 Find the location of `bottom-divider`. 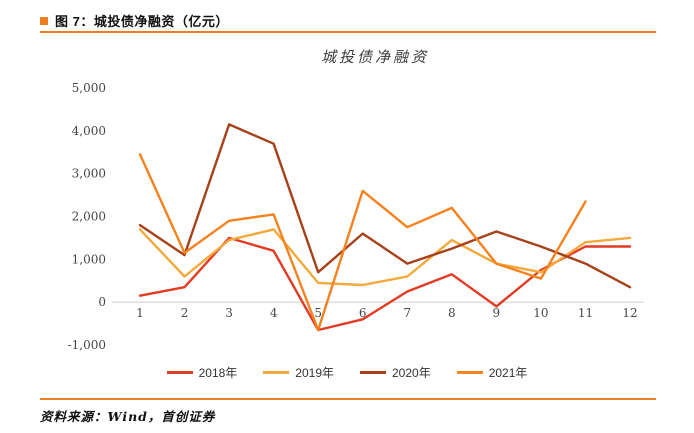

bottom-divider is located at coordinates (348, 399).